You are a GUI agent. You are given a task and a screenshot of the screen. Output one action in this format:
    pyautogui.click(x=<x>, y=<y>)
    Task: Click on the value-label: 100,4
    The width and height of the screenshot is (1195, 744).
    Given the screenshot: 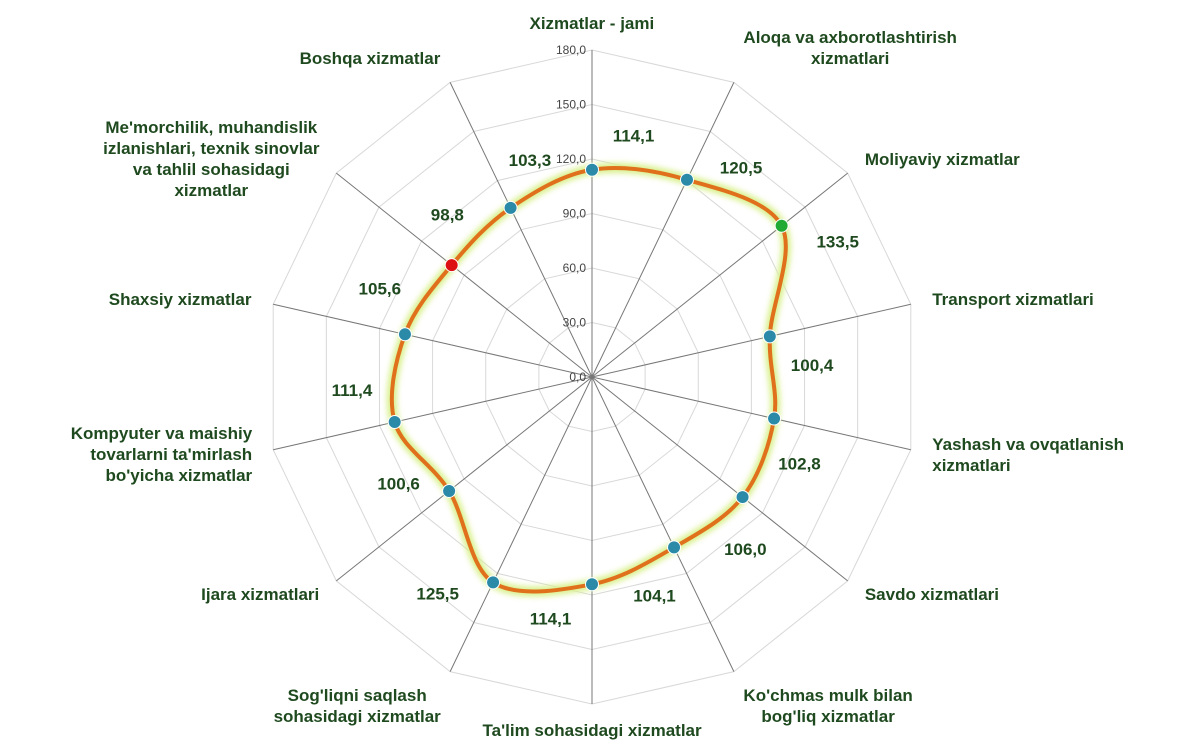 What is the action you would take?
    pyautogui.click(x=812, y=365)
    